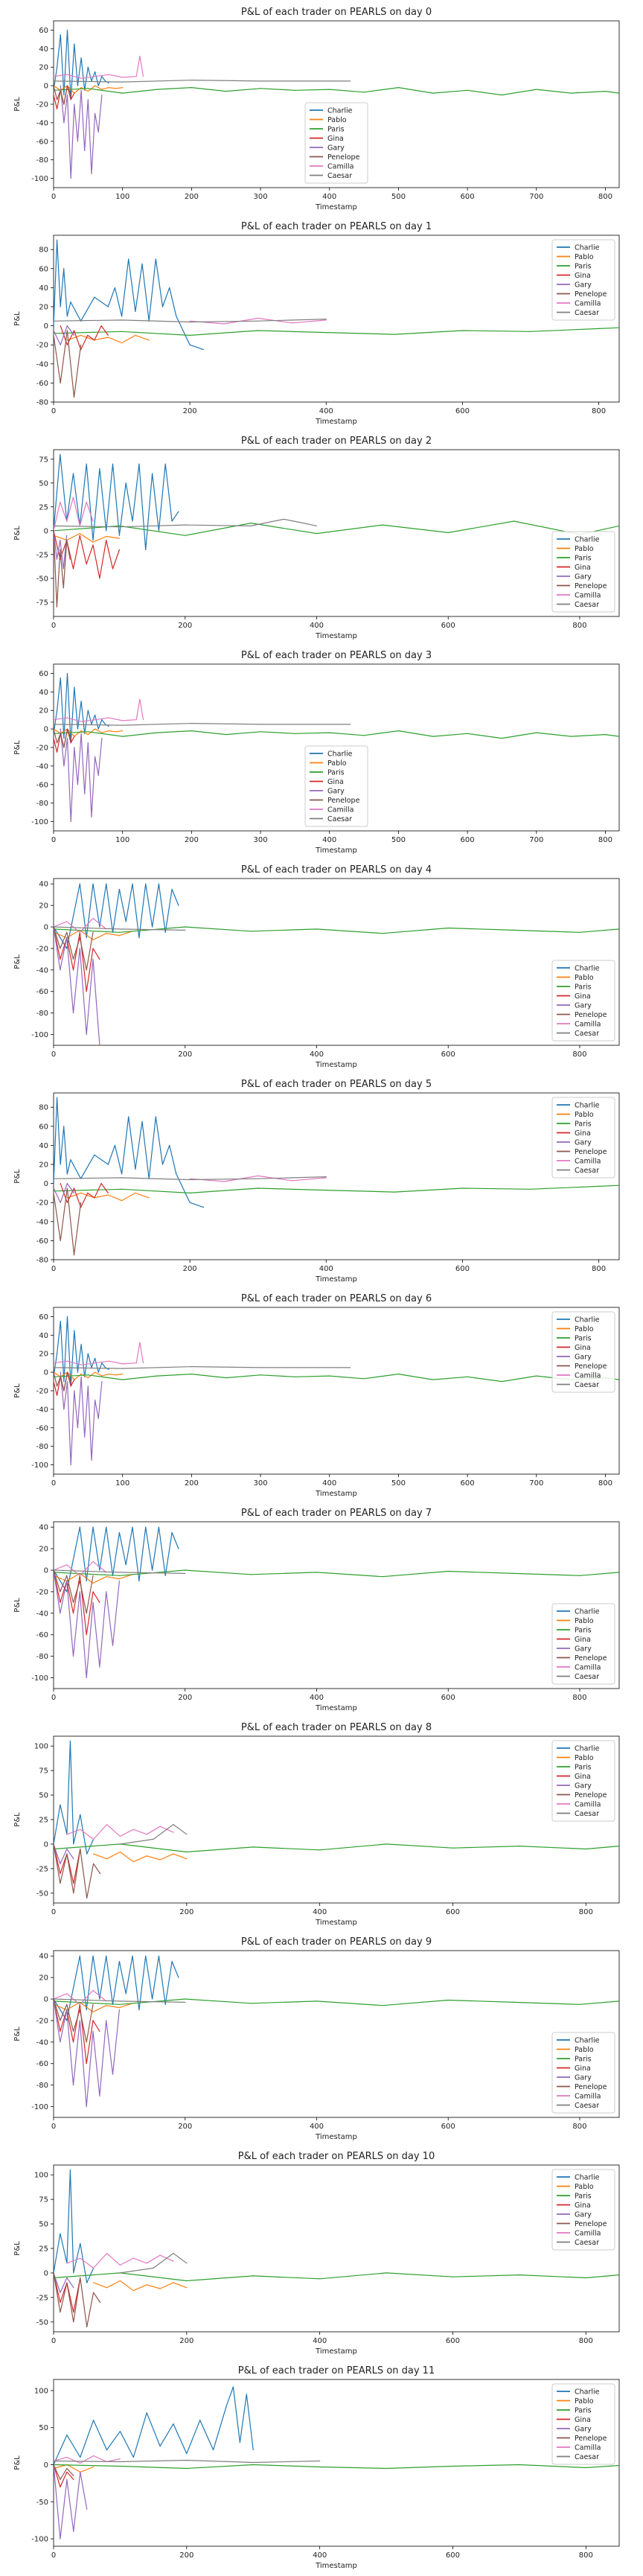 This screenshot has height=2576, width=643. Describe the element at coordinates (43, 1771) in the screenshot. I see `y-tick-label: 75` at that location.